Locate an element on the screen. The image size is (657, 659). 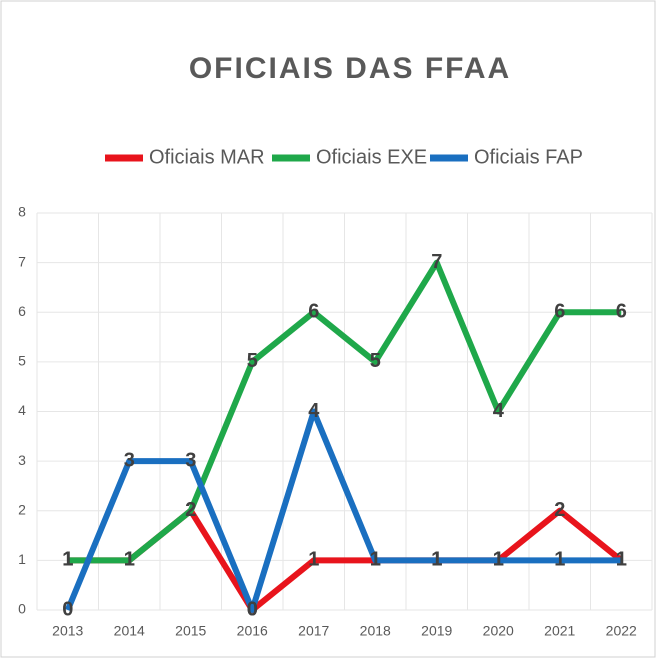
y-tick-label: 1 is located at coordinates (22, 559).